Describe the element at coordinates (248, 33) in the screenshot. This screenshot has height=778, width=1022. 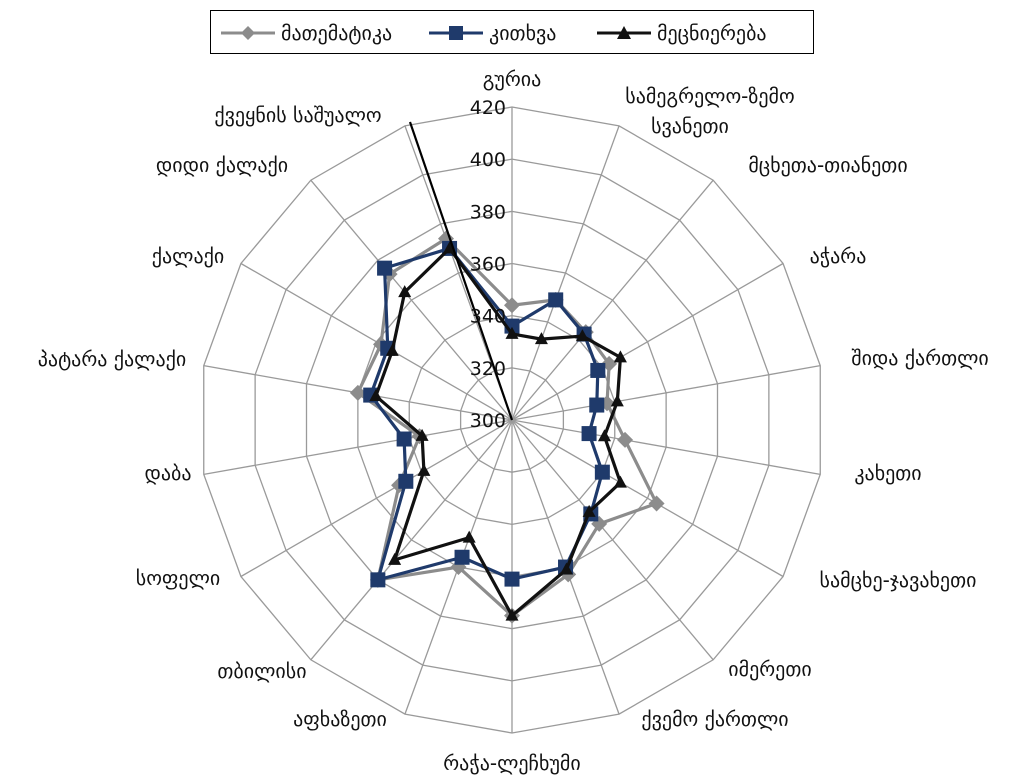
I see `legend-diamond-icon` at that location.